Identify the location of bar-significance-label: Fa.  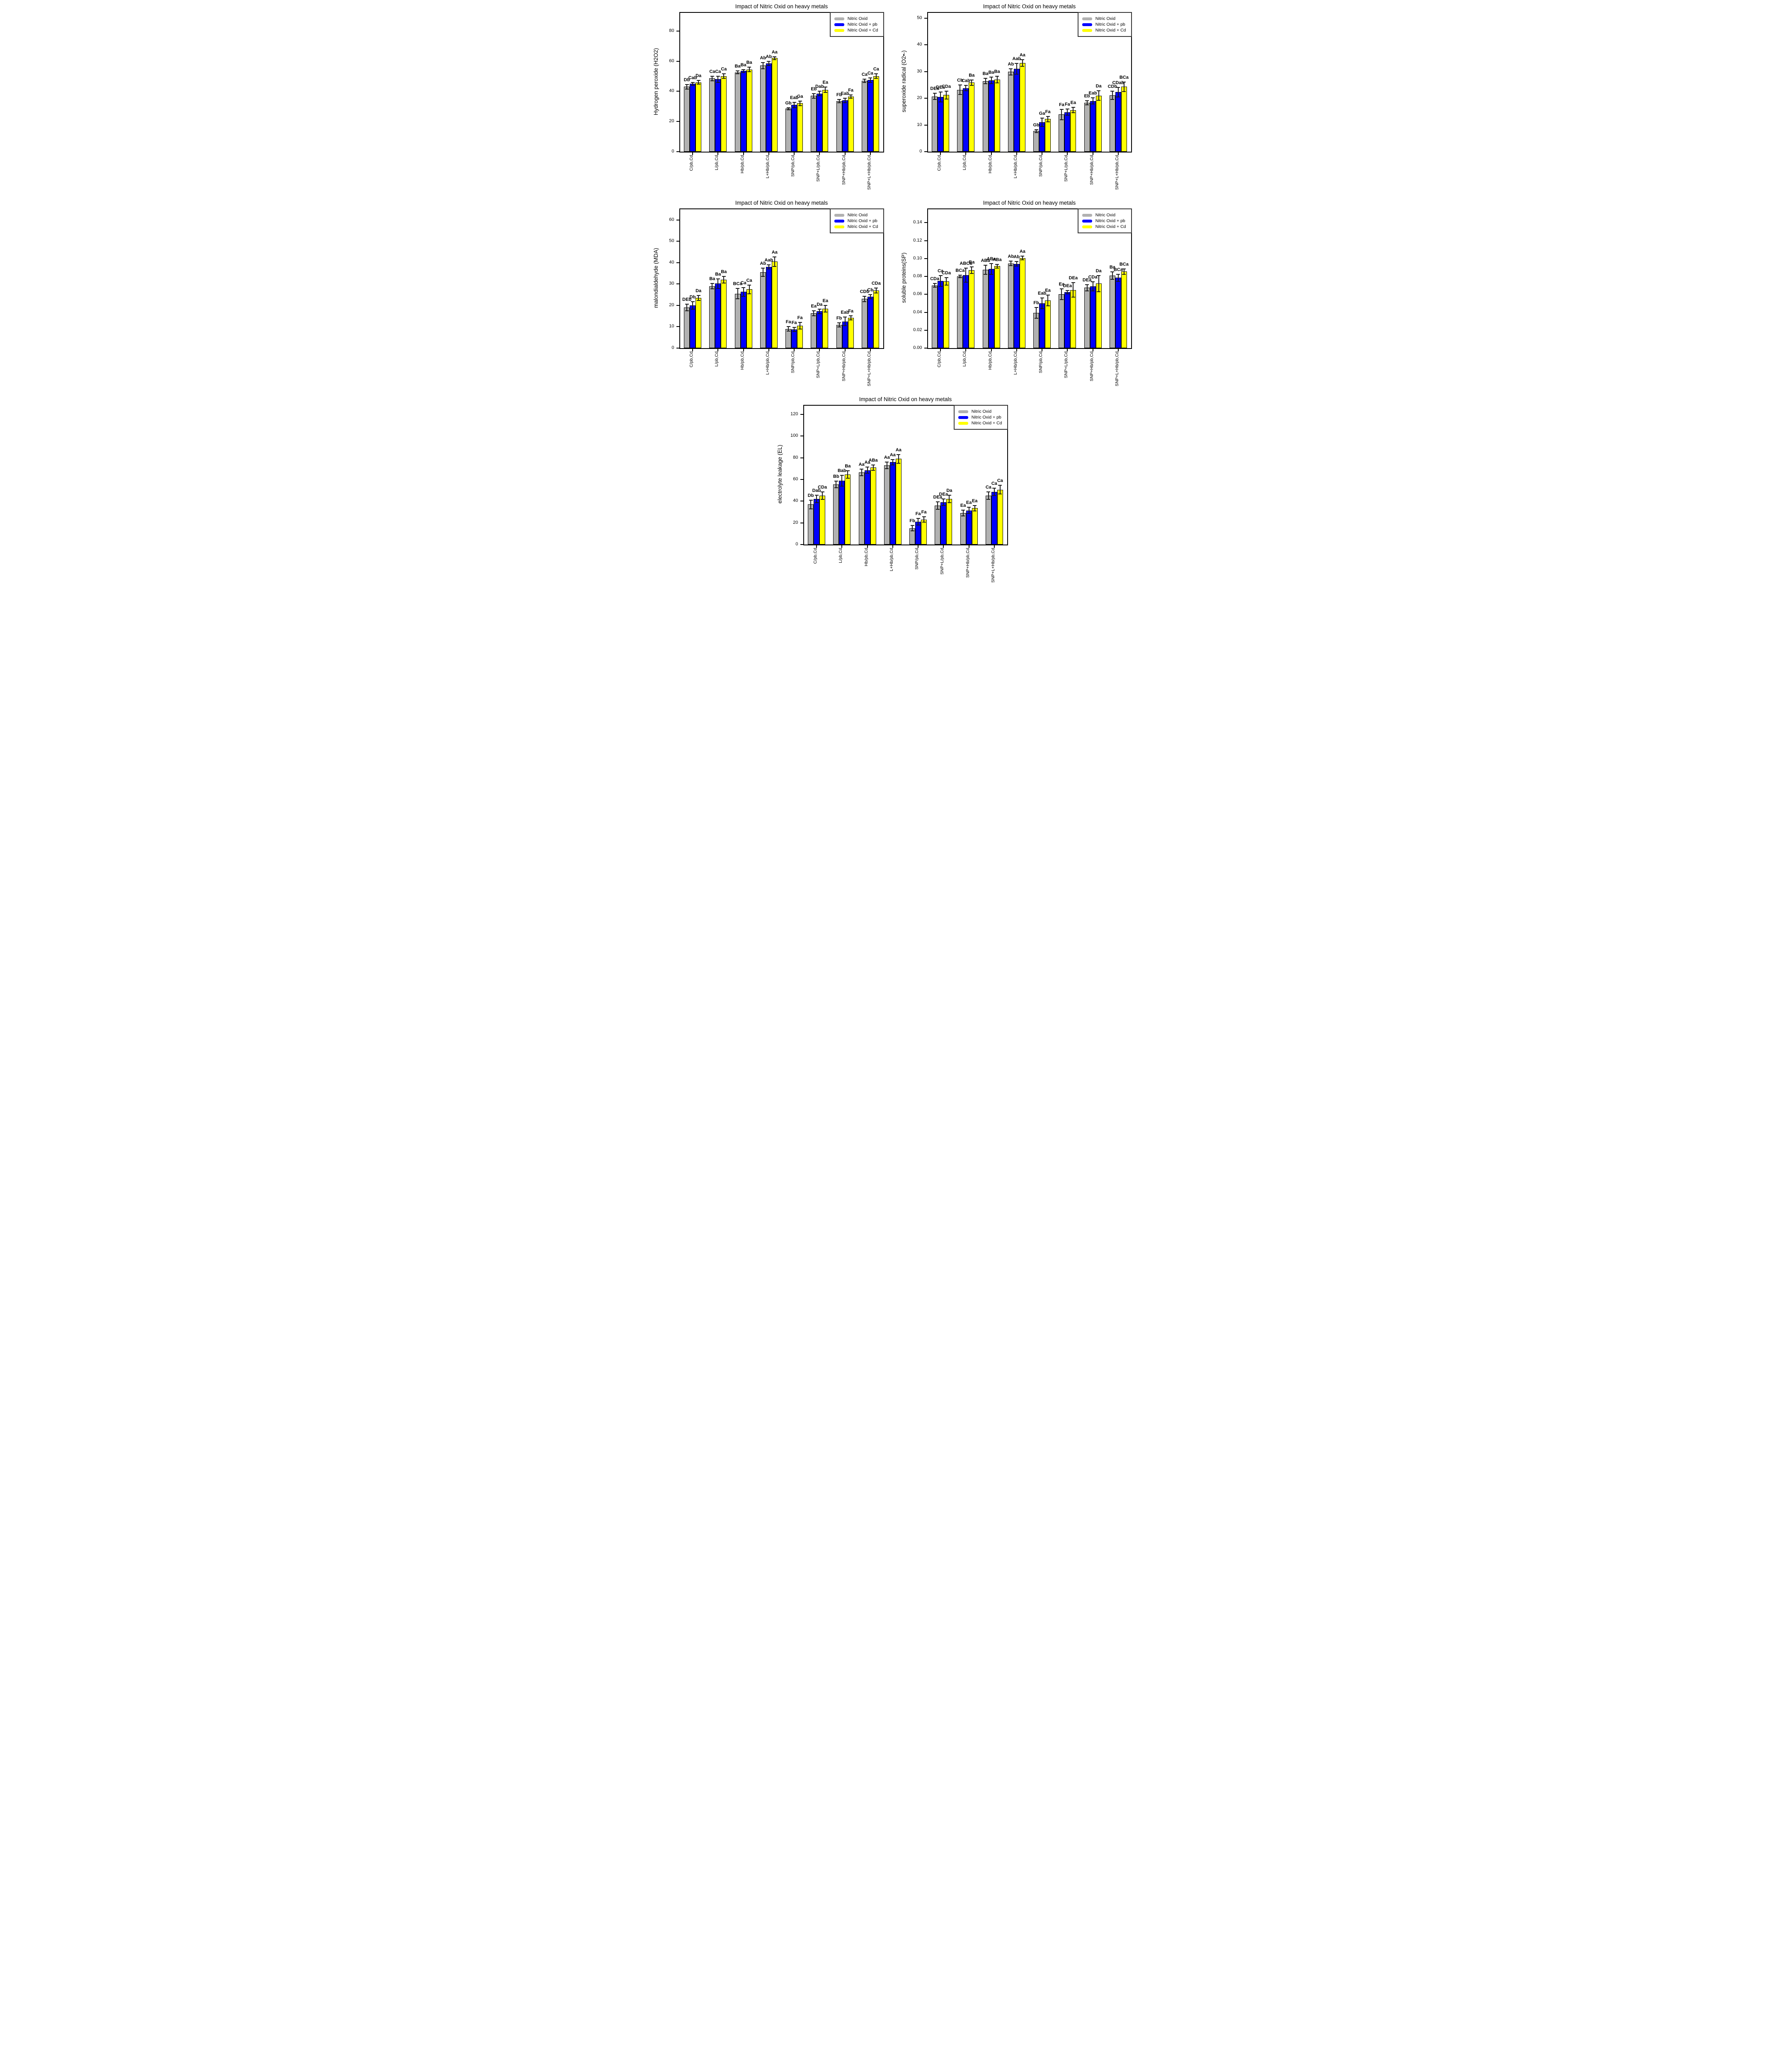
(851, 311).